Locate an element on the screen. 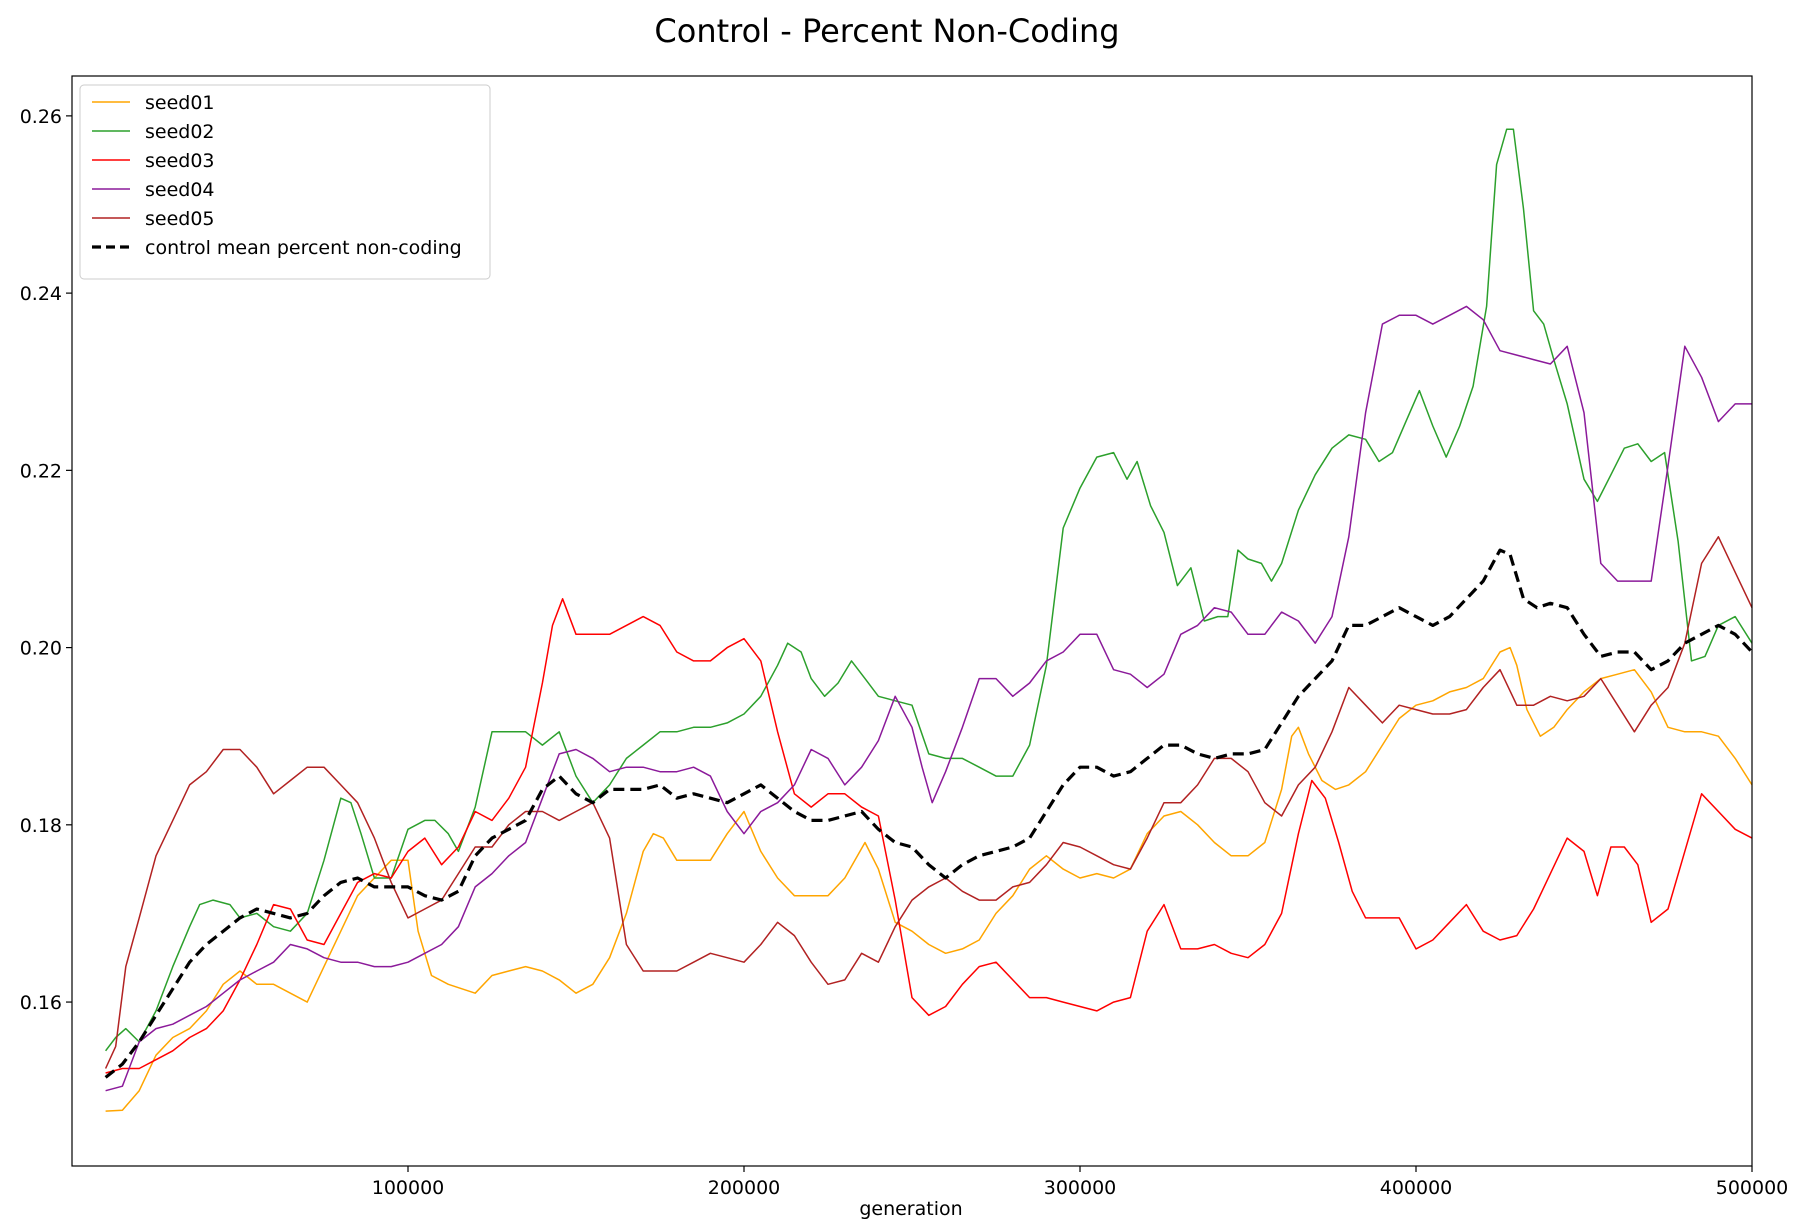  x-tick-label: 400000 is located at coordinates (1416, 1188).